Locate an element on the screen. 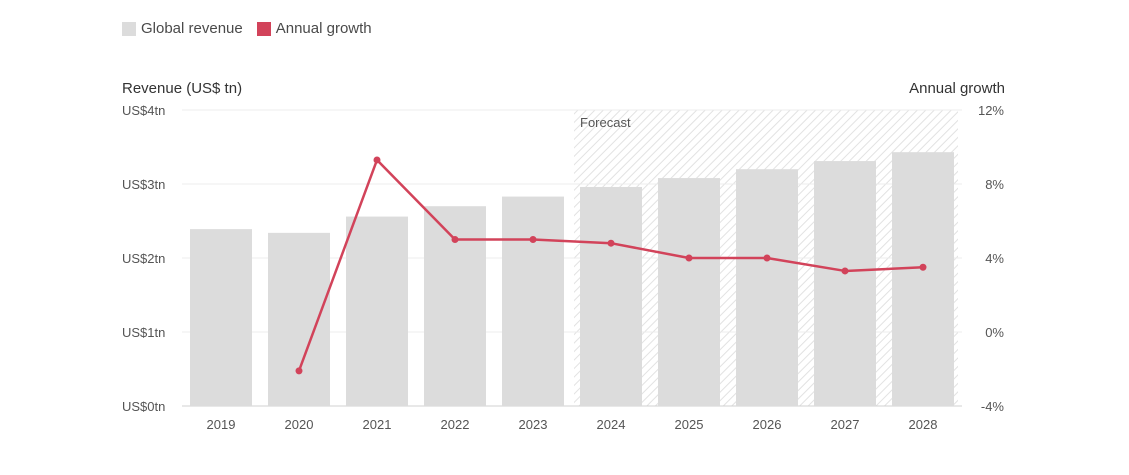 The height and width of the screenshot is (475, 1129). left-axis-title: Revenue (US$ tn) is located at coordinates (182, 88).